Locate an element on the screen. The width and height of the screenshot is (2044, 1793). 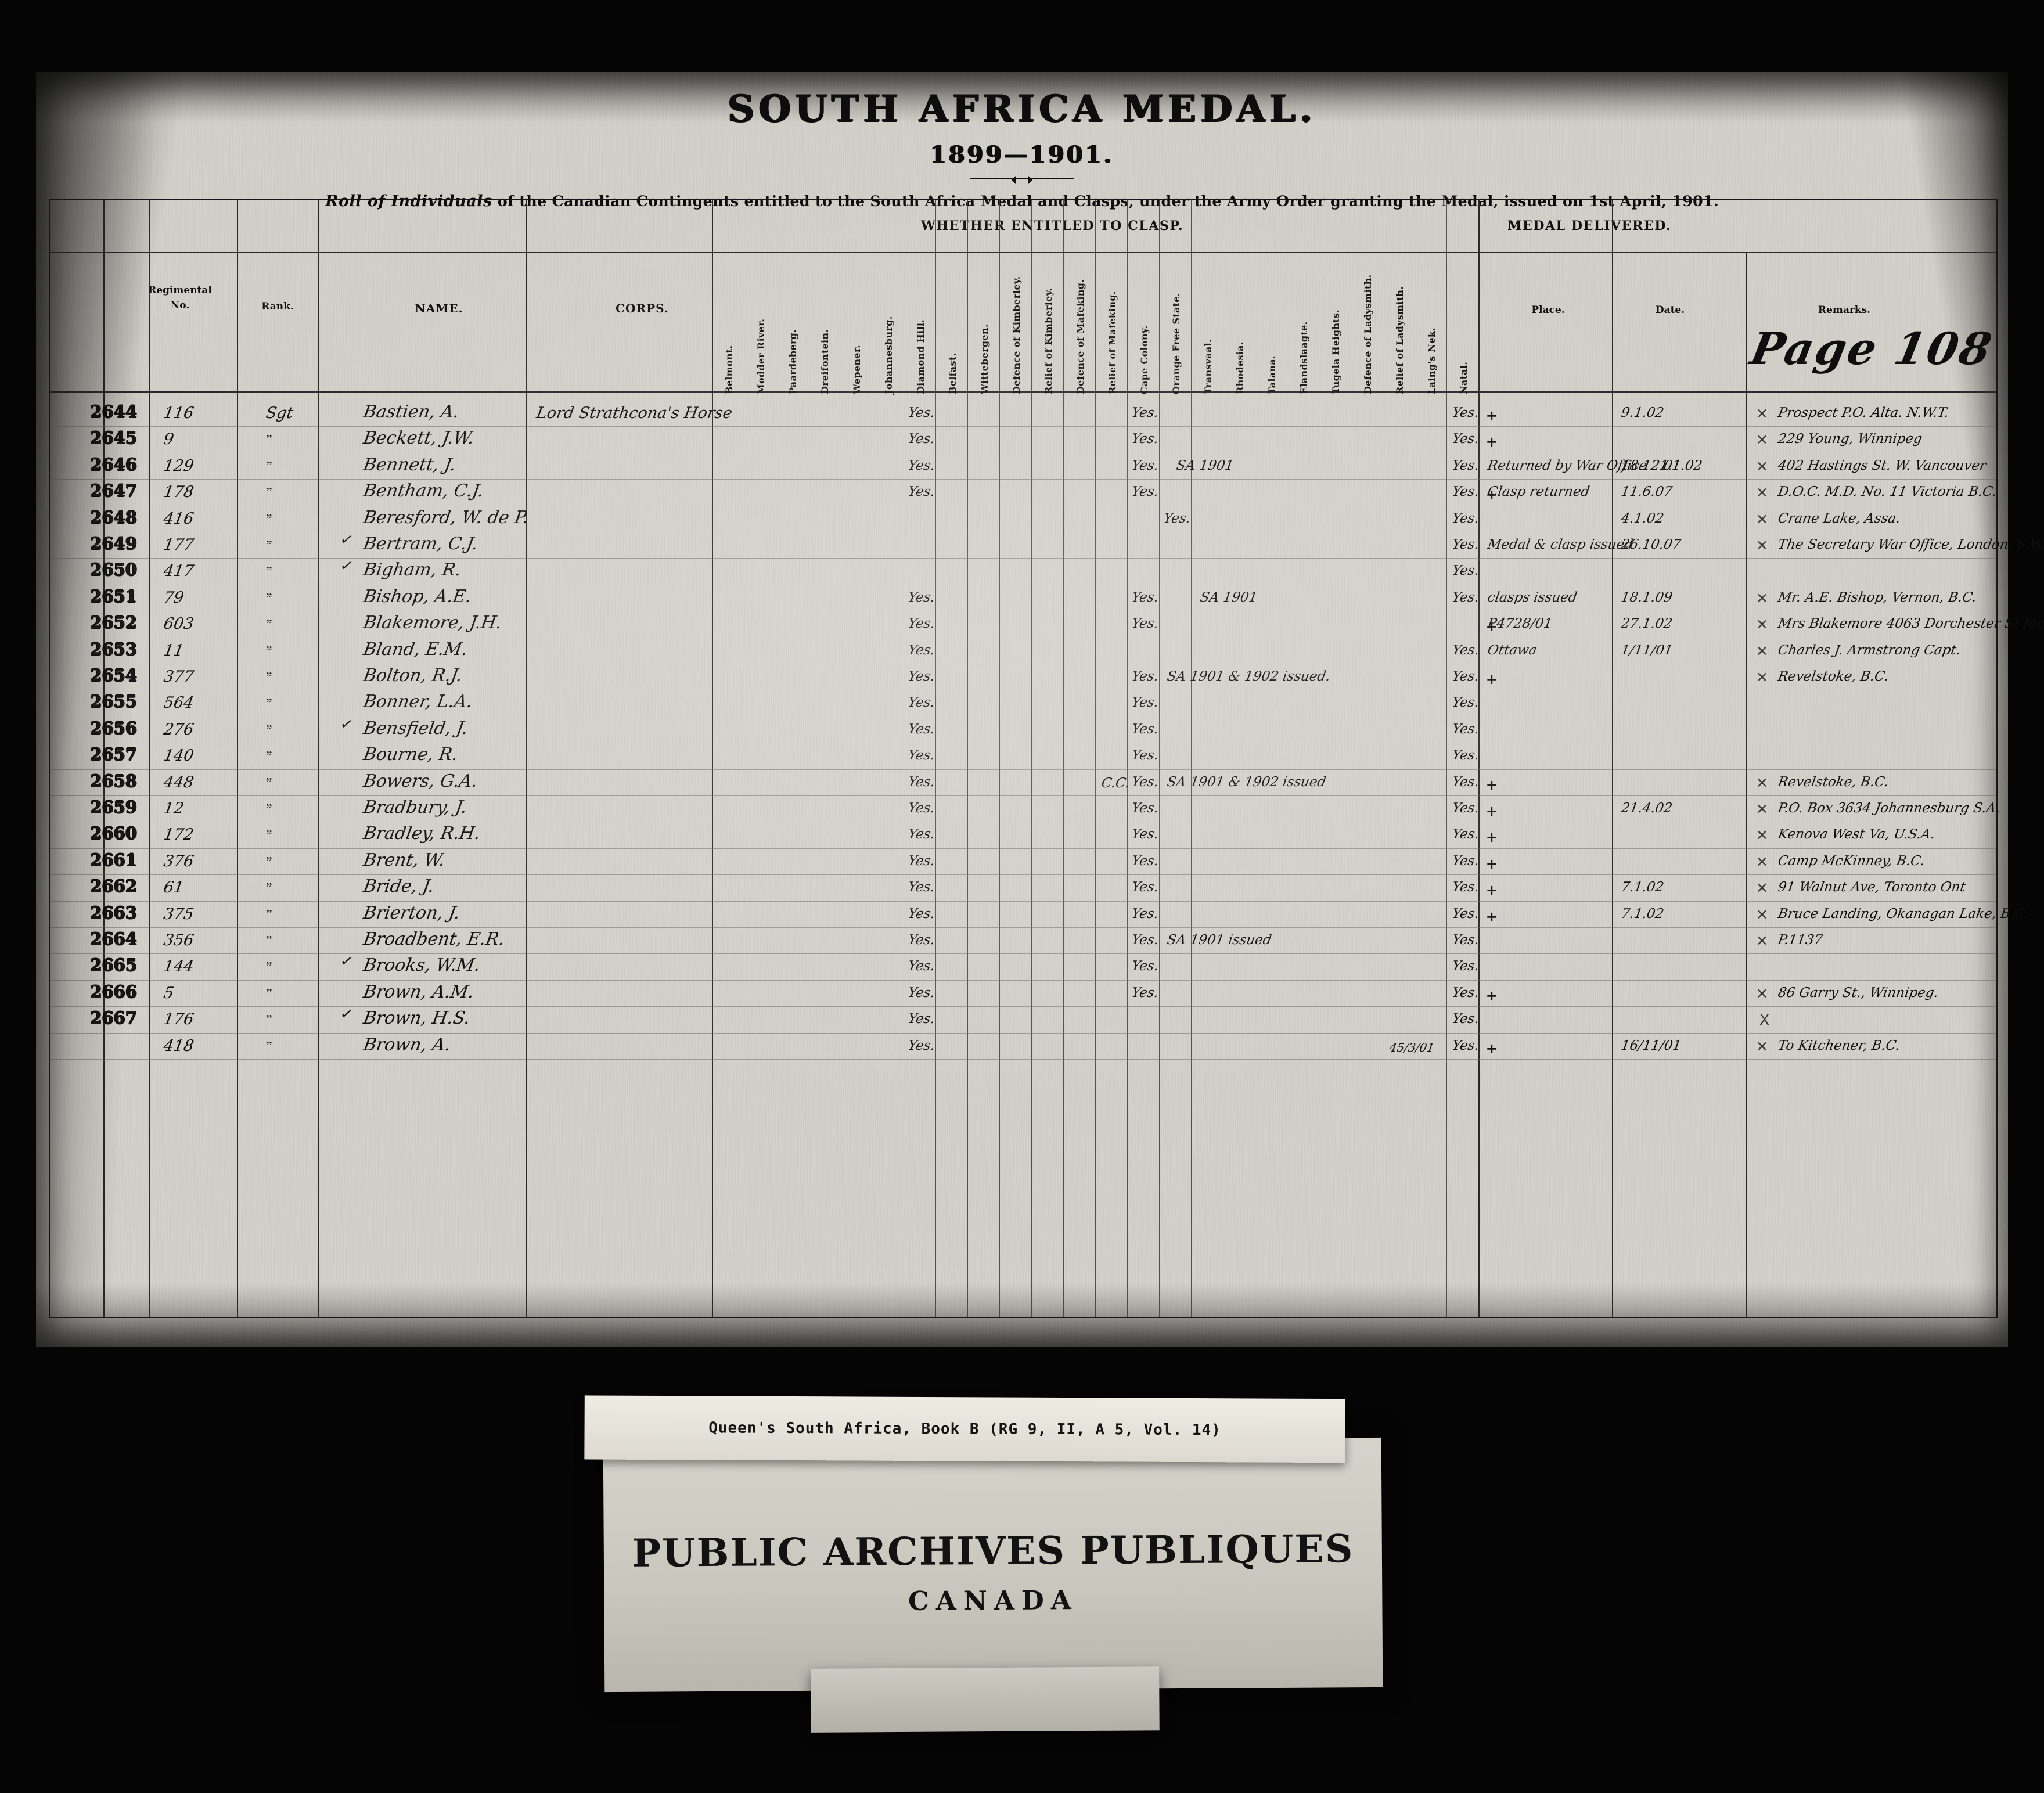
clasp-column-header: Dreifontein. is located at coordinates (824, 361).